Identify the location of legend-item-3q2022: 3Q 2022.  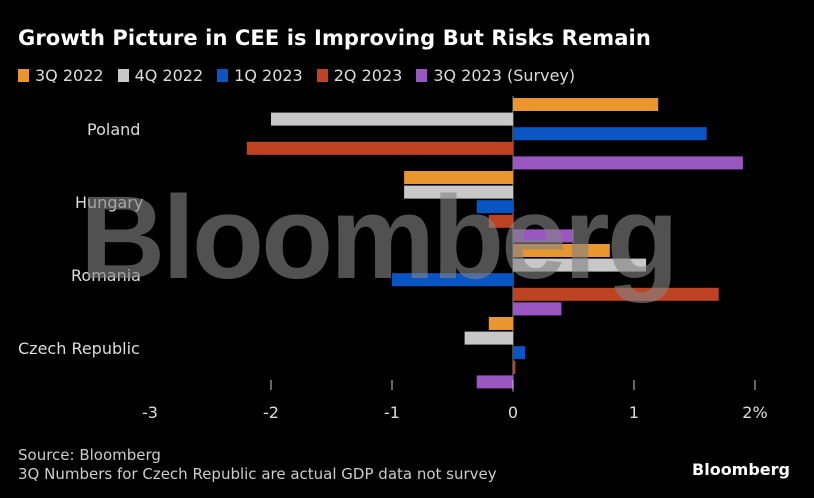
(61, 75).